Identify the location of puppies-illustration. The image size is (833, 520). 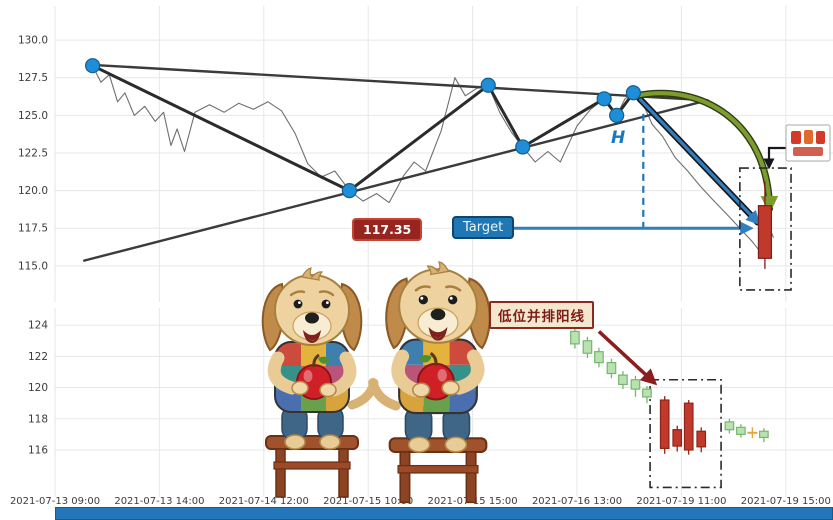
(376, 382).